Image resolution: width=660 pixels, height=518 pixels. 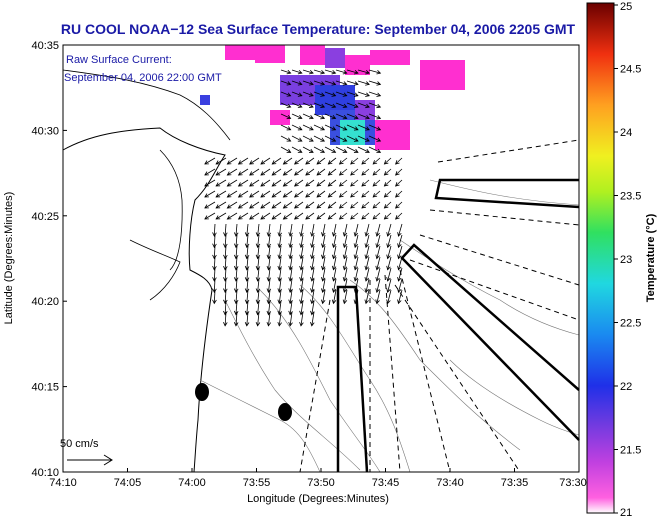 I want to click on x-tick-label: 73:55, so click(x=257, y=483).